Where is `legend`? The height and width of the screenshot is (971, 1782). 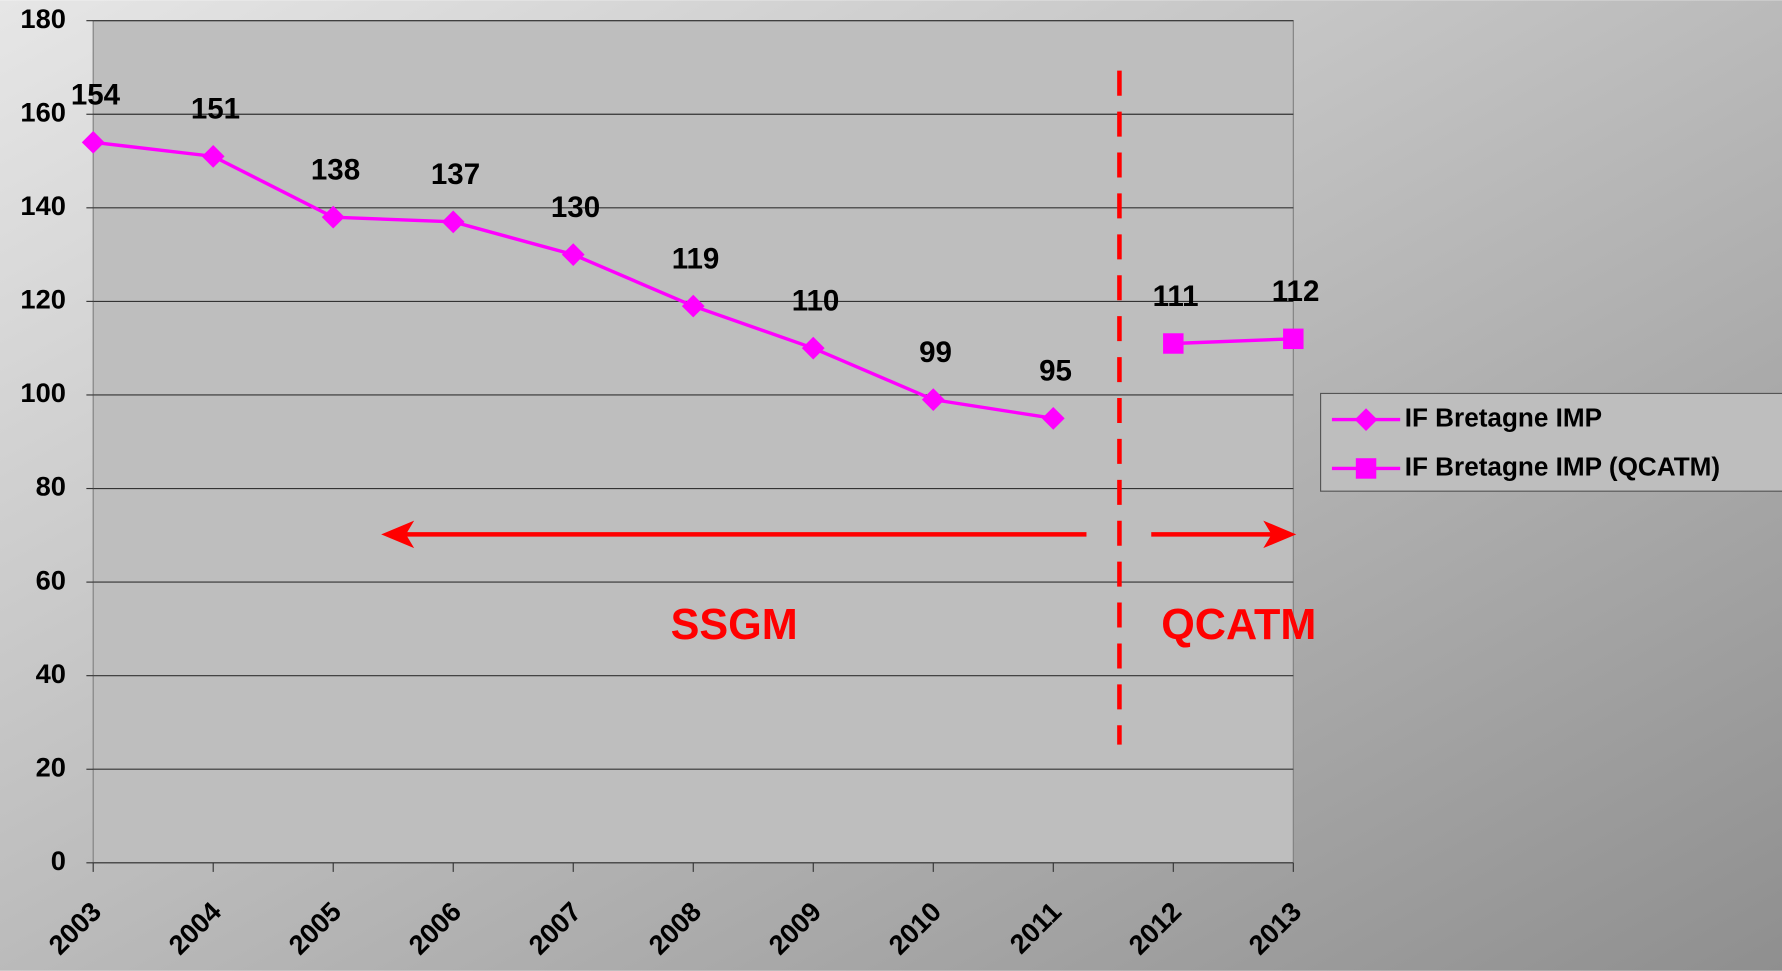
legend is located at coordinates (1551, 442).